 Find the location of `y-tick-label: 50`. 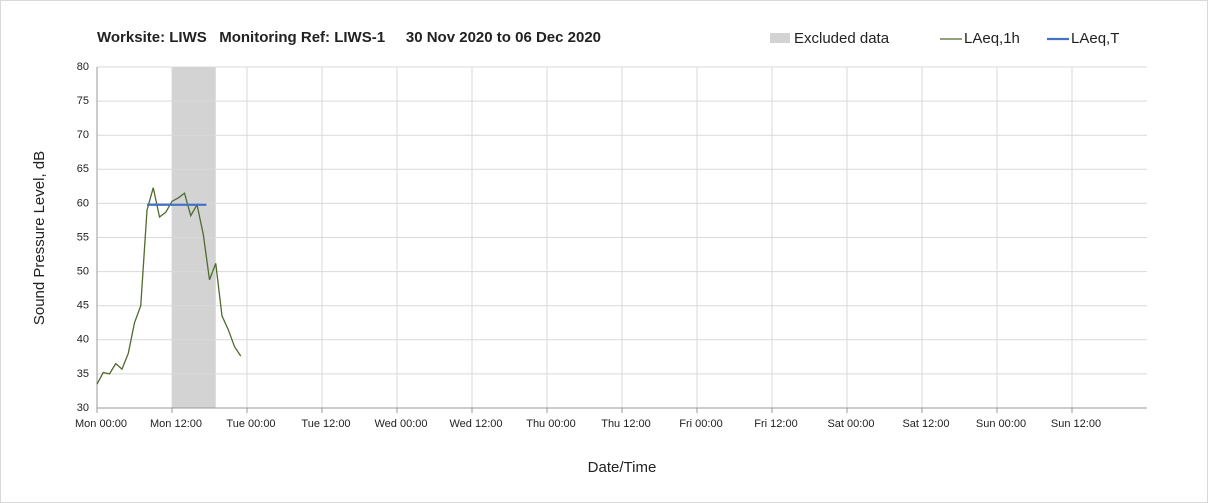

y-tick-label: 50 is located at coordinates (83, 272).